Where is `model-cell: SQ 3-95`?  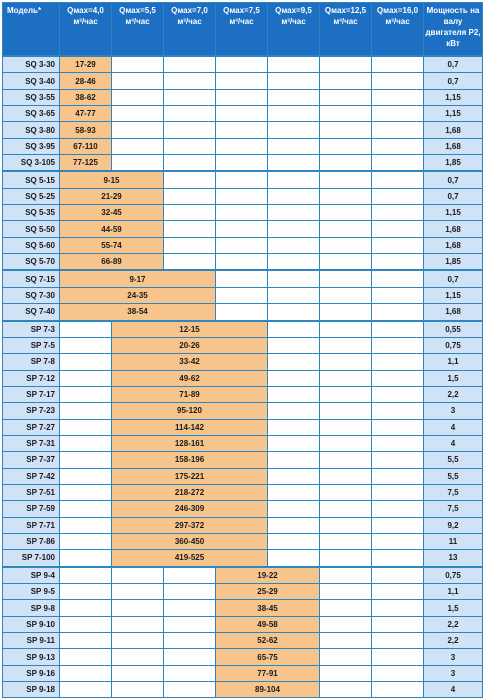
model-cell: SQ 3-95 is located at coordinates (31, 146).